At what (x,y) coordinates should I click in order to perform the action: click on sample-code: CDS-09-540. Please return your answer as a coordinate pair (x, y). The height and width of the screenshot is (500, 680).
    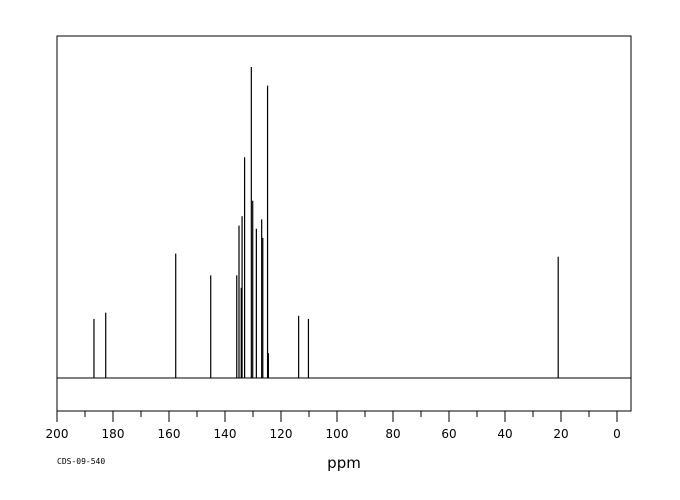
    Looking at the image, I should click on (81, 461).